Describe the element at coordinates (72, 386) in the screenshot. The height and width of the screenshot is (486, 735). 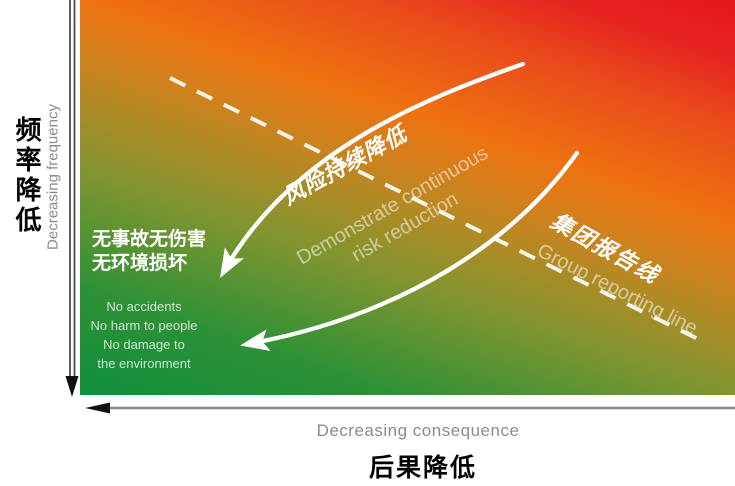
I see `y-axis-down-arrowhead-icon` at that location.